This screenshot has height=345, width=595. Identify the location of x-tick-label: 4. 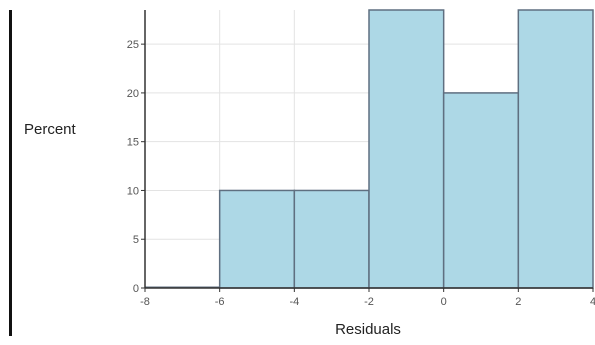
(592, 302).